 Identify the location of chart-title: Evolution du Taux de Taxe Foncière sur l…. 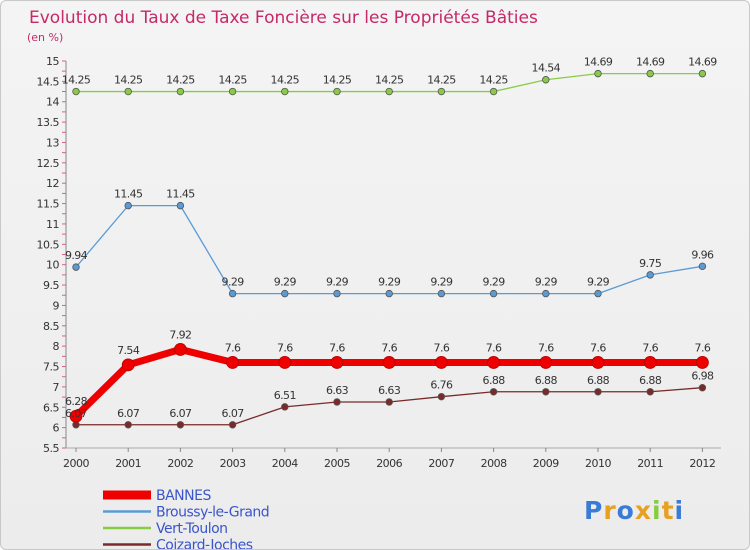
(283, 18).